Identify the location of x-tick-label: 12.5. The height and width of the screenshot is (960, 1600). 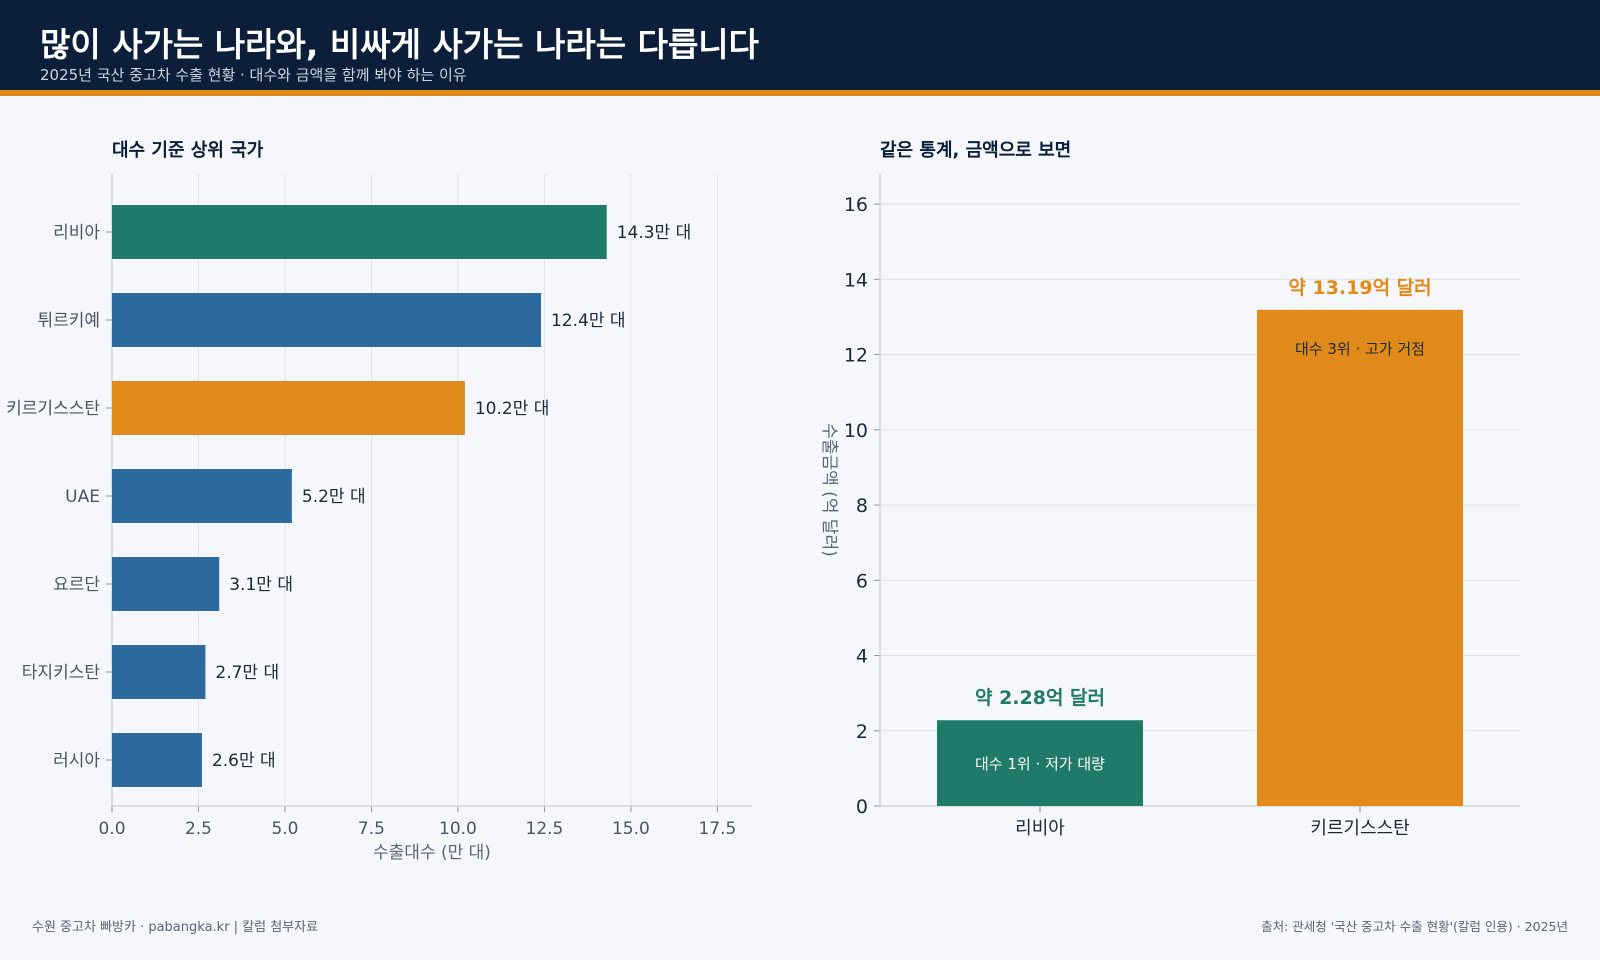
(545, 829).